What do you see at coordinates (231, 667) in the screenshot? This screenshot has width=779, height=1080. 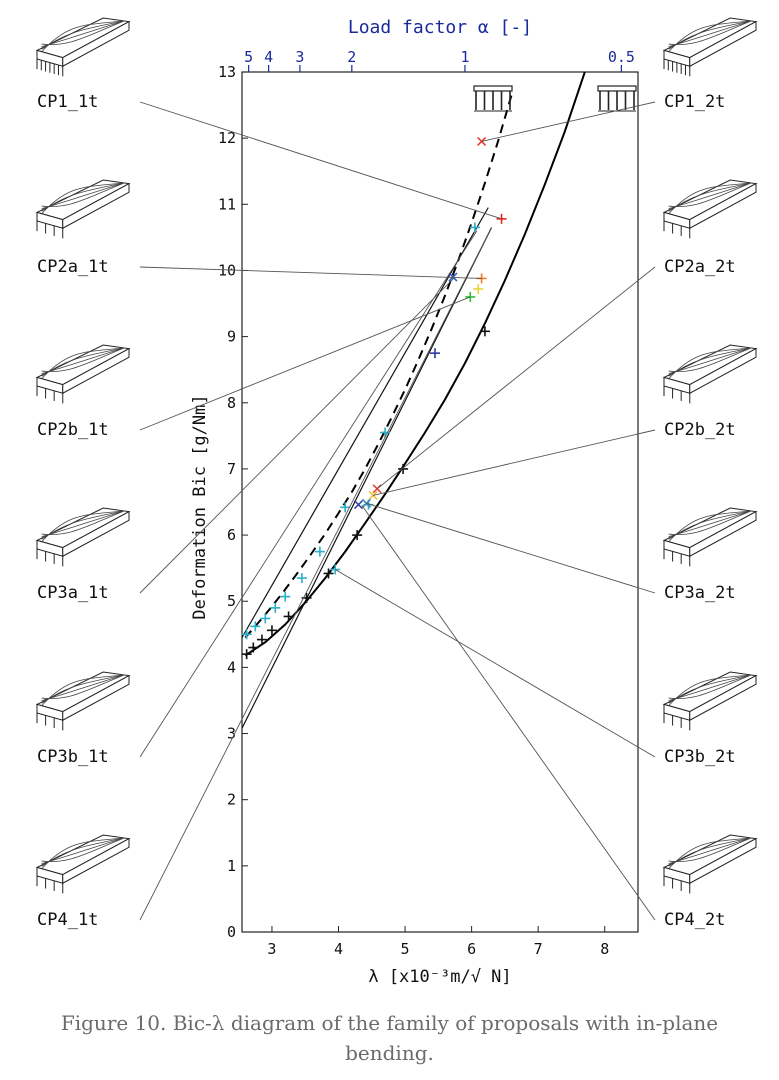 I see `y-tick-label: 4` at bounding box center [231, 667].